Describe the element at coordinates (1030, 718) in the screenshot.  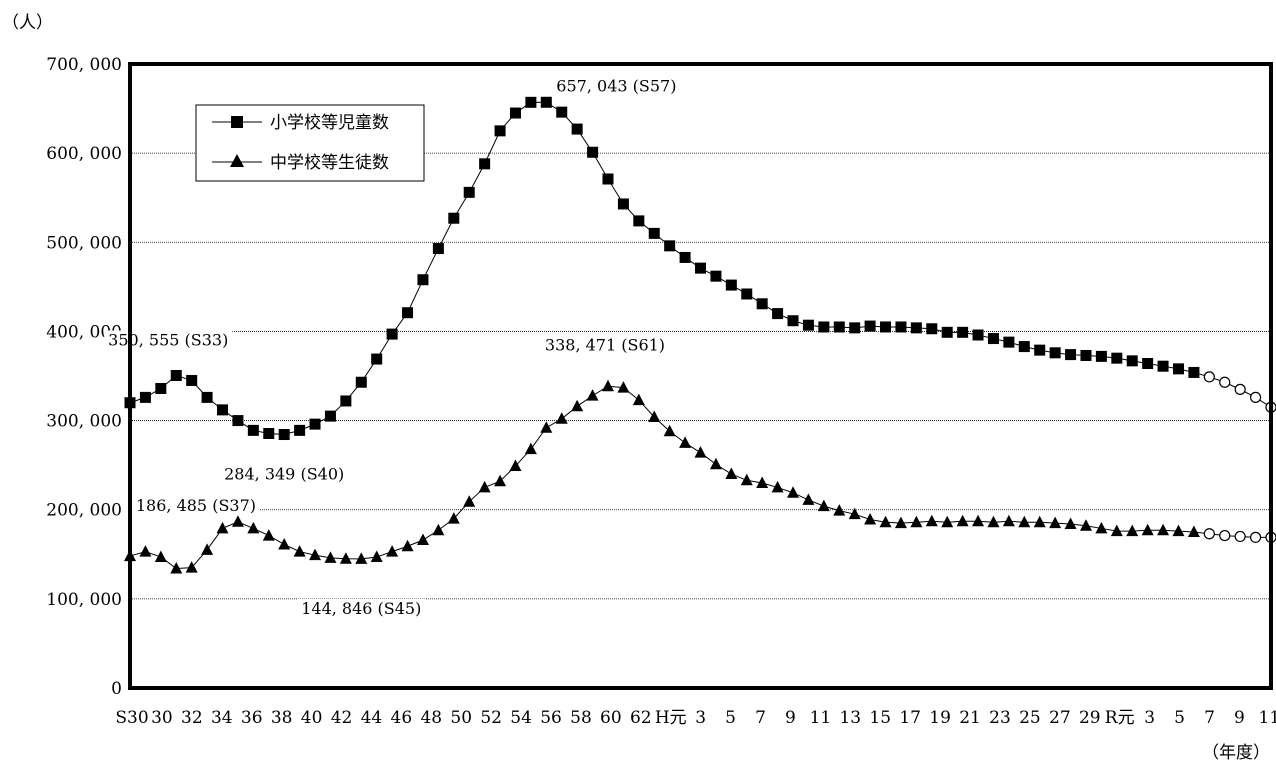
I see `x-tick-label: 25` at that location.